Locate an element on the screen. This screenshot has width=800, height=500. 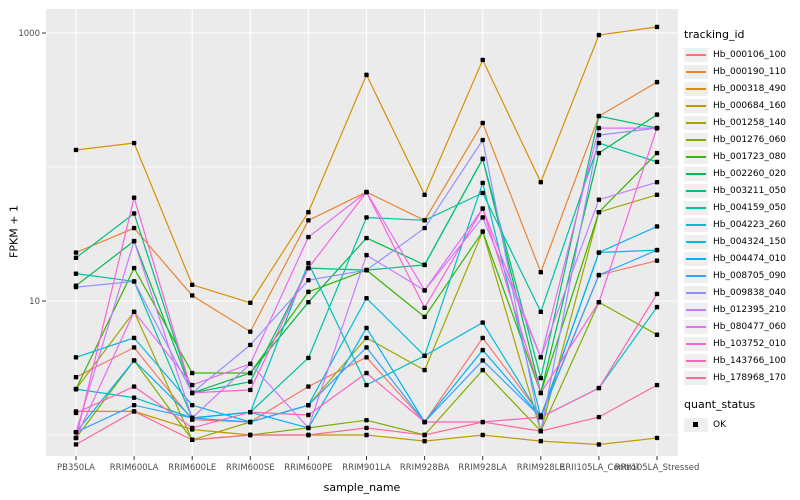
legend-item: Hb_008705_090 is located at coordinates (741, 276).